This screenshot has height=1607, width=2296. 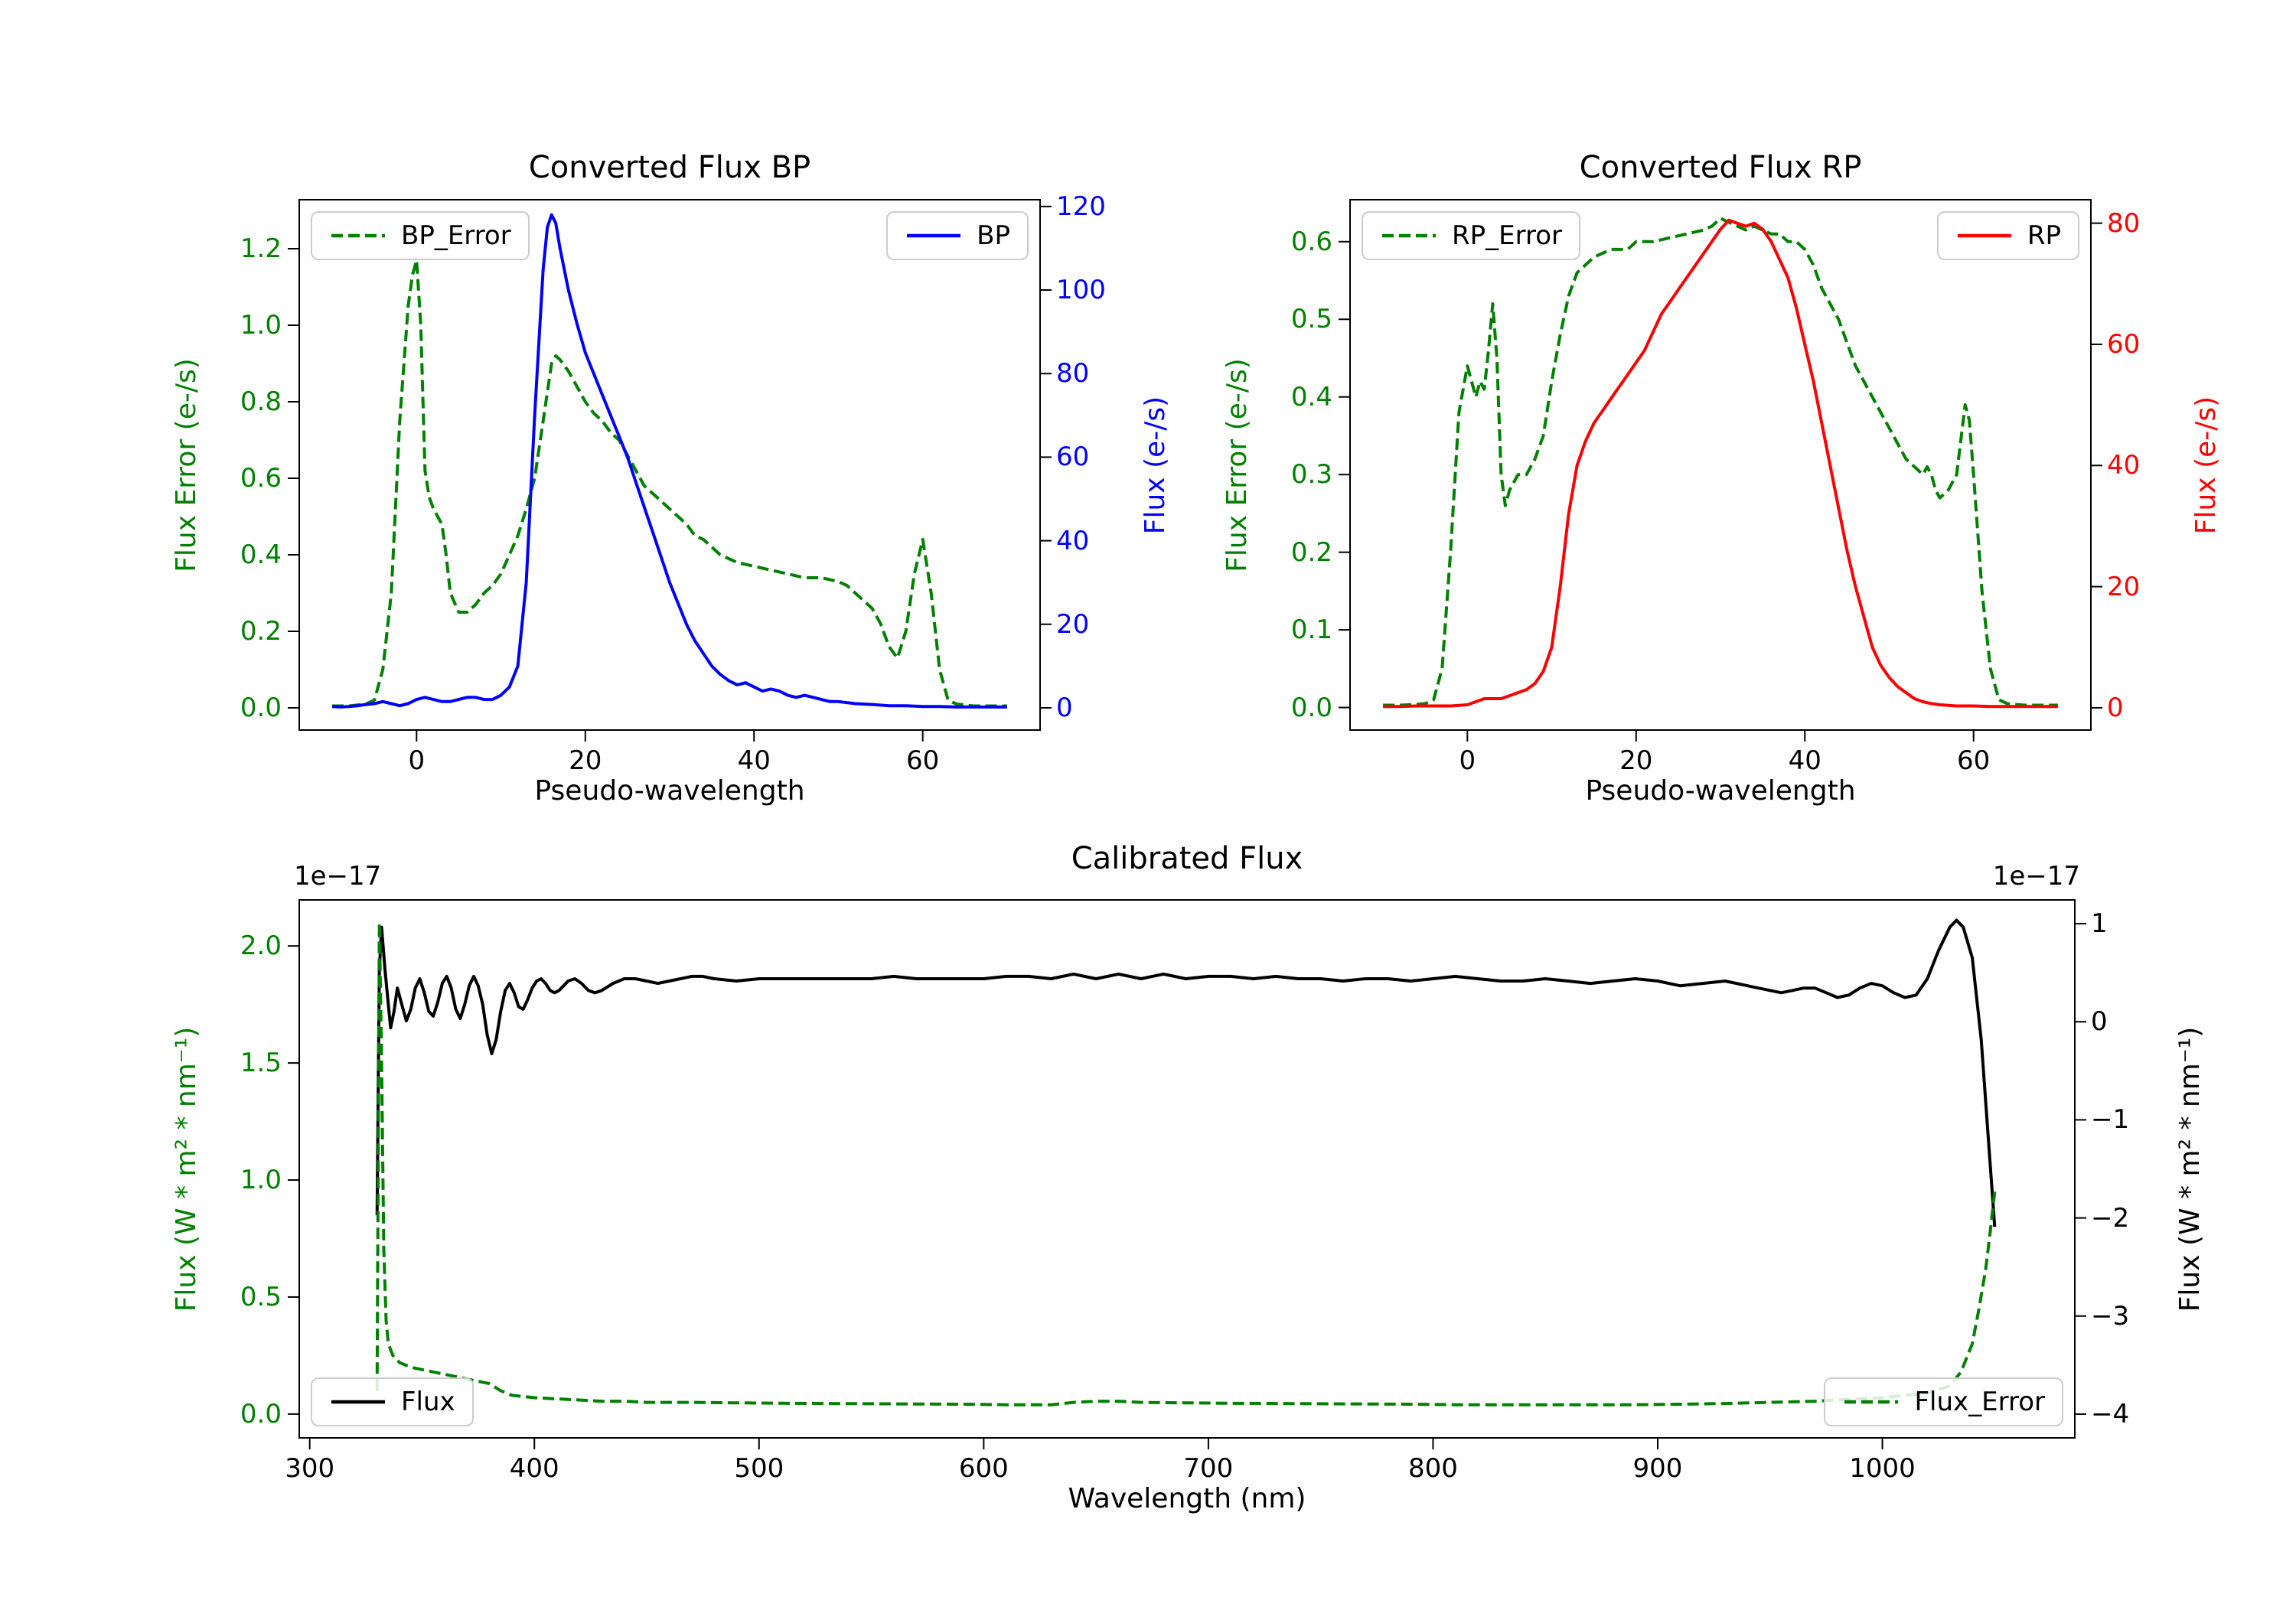 What do you see at coordinates (669, 791) in the screenshot?
I see `x-axis-label-bp: Pseudo-wavelength` at bounding box center [669, 791].